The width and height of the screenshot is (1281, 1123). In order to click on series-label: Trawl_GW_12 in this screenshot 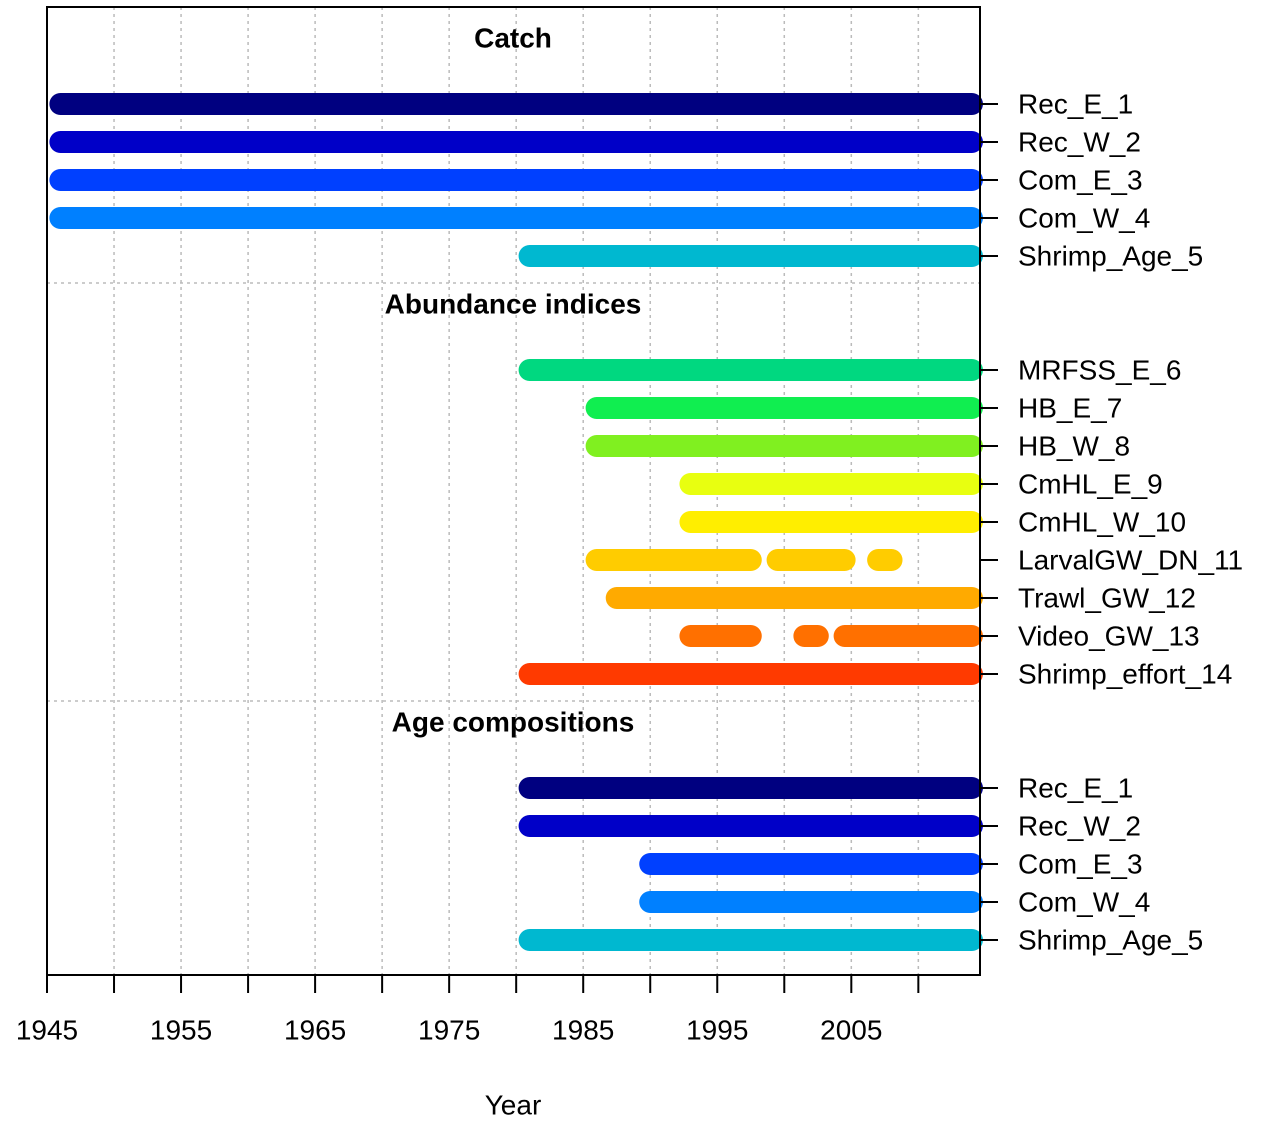, I will do `click(1107, 597)`.